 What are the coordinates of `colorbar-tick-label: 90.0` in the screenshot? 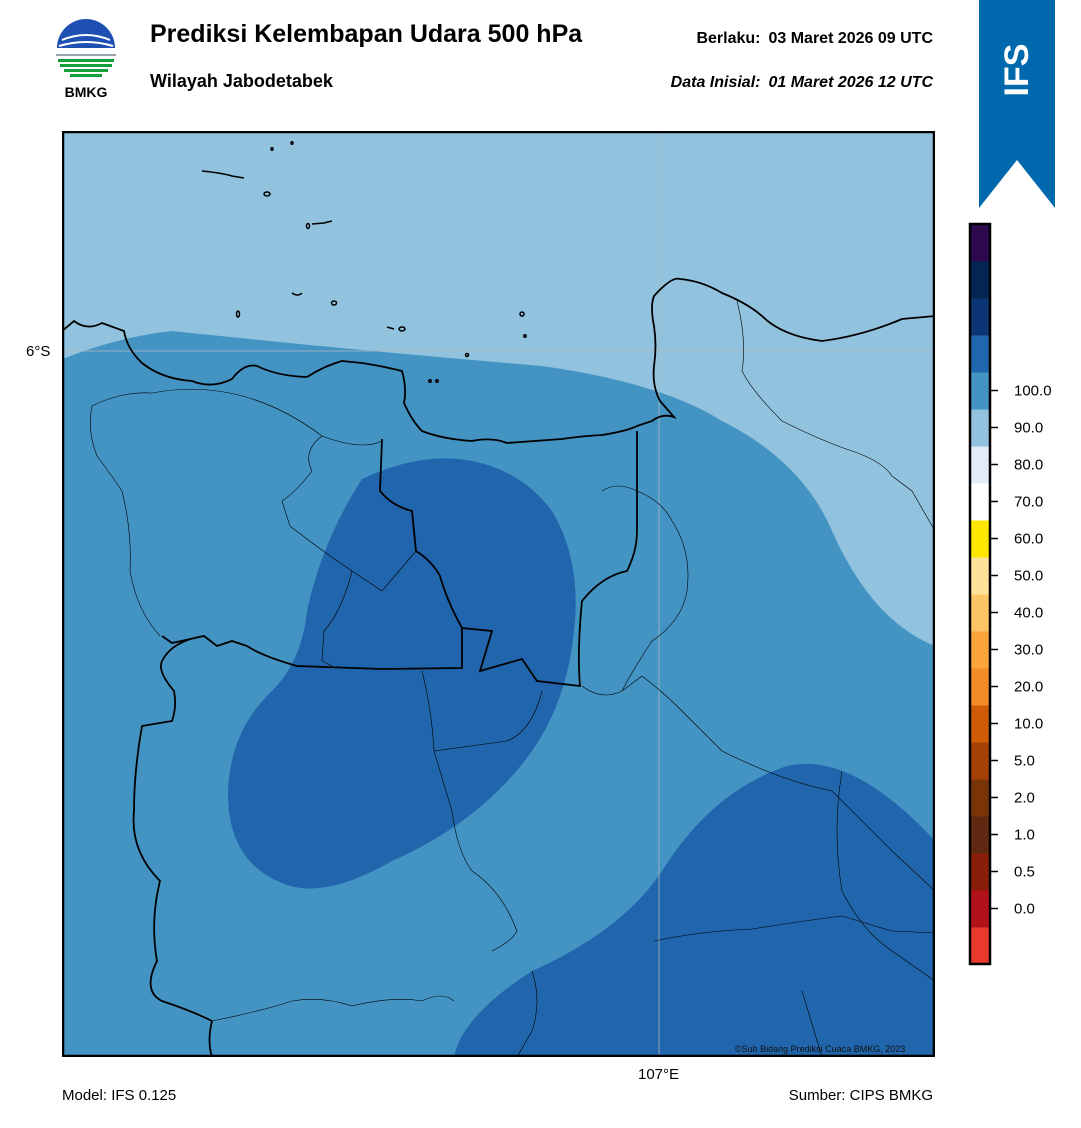 It's located at (1028, 428).